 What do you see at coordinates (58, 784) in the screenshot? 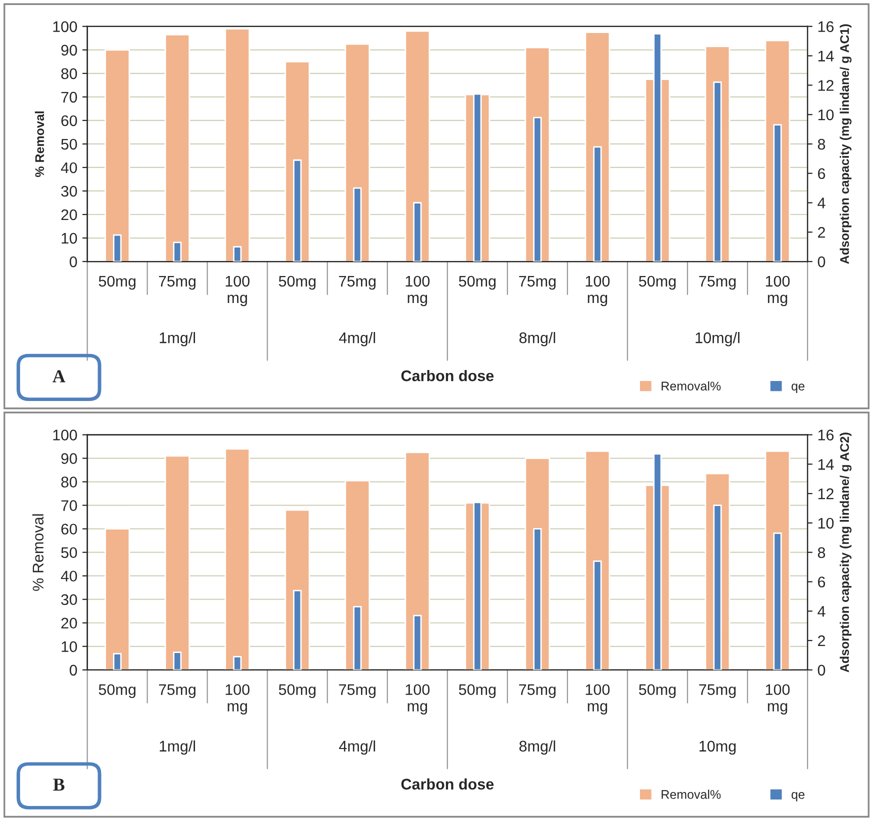
I see `text: B` at bounding box center [58, 784].